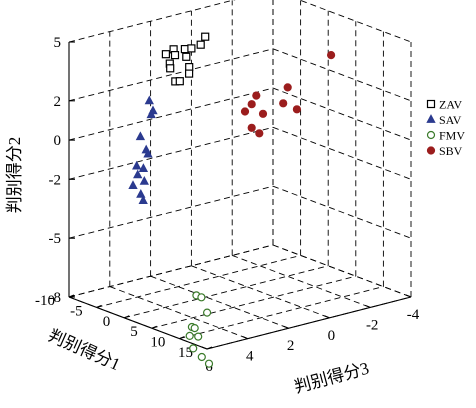 This screenshot has height=408, width=476. What do you see at coordinates (450, 120) in the screenshot?
I see `legend-label-sav: SAV` at bounding box center [450, 120].